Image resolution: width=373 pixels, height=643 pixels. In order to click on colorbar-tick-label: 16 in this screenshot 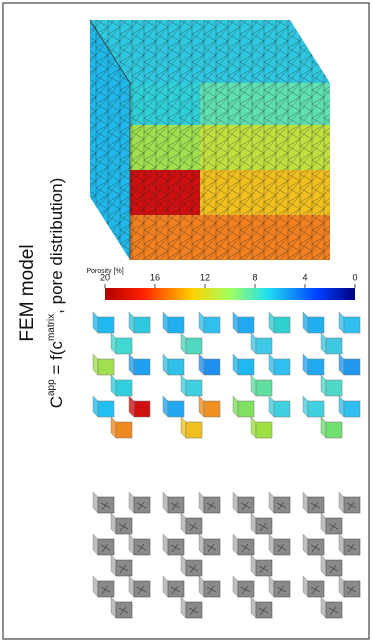, I will do `click(155, 277)`.